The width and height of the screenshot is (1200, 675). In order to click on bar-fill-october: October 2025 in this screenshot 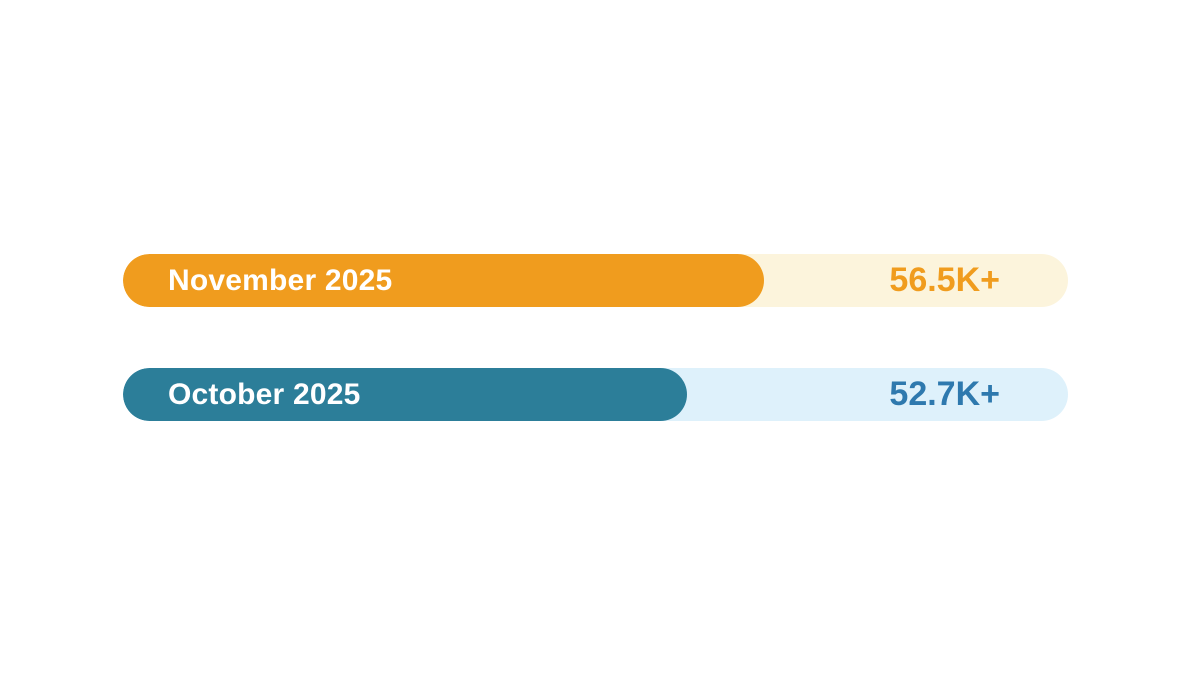, I will do `click(405, 394)`.